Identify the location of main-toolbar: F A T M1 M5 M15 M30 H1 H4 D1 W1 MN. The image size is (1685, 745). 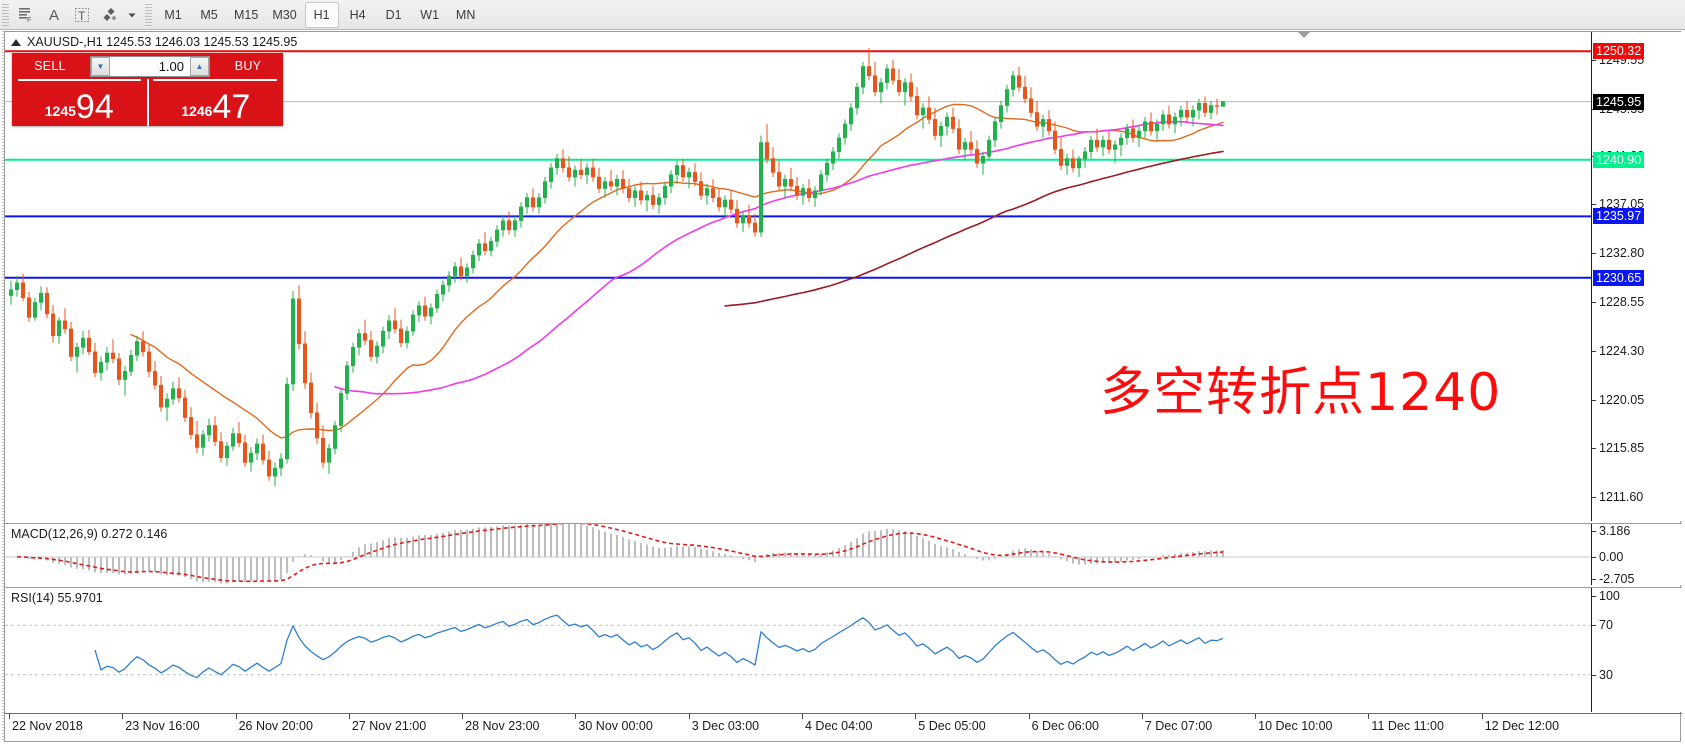
(842, 15).